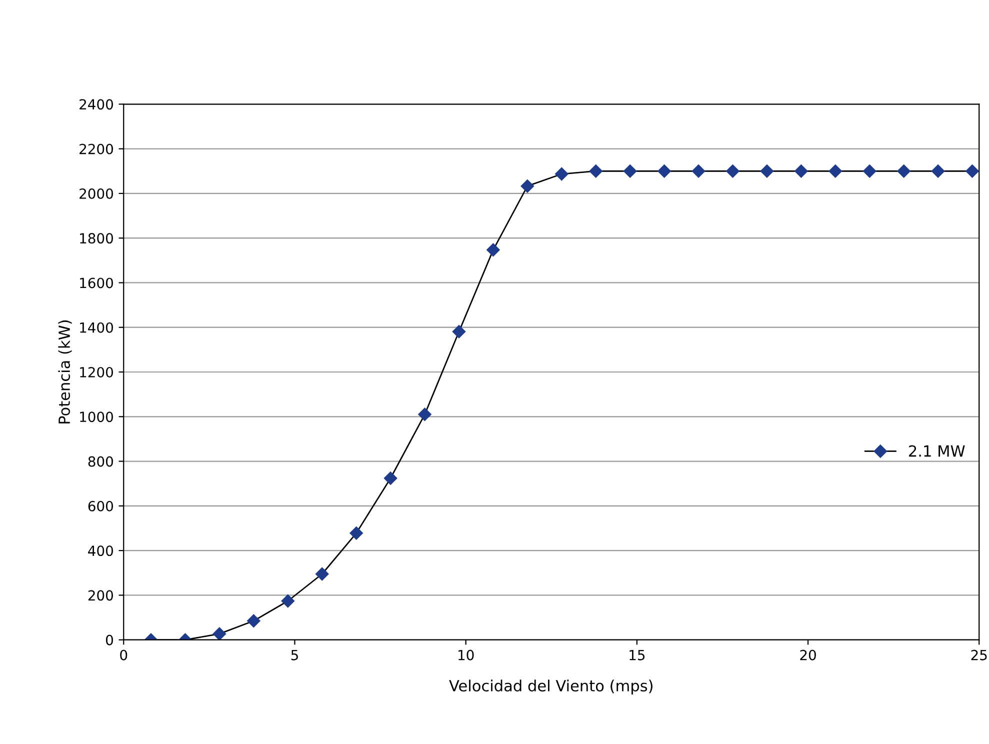 This screenshot has height=744, width=989. What do you see at coordinates (808, 655) in the screenshot?
I see `x-tick-label: 20` at bounding box center [808, 655].